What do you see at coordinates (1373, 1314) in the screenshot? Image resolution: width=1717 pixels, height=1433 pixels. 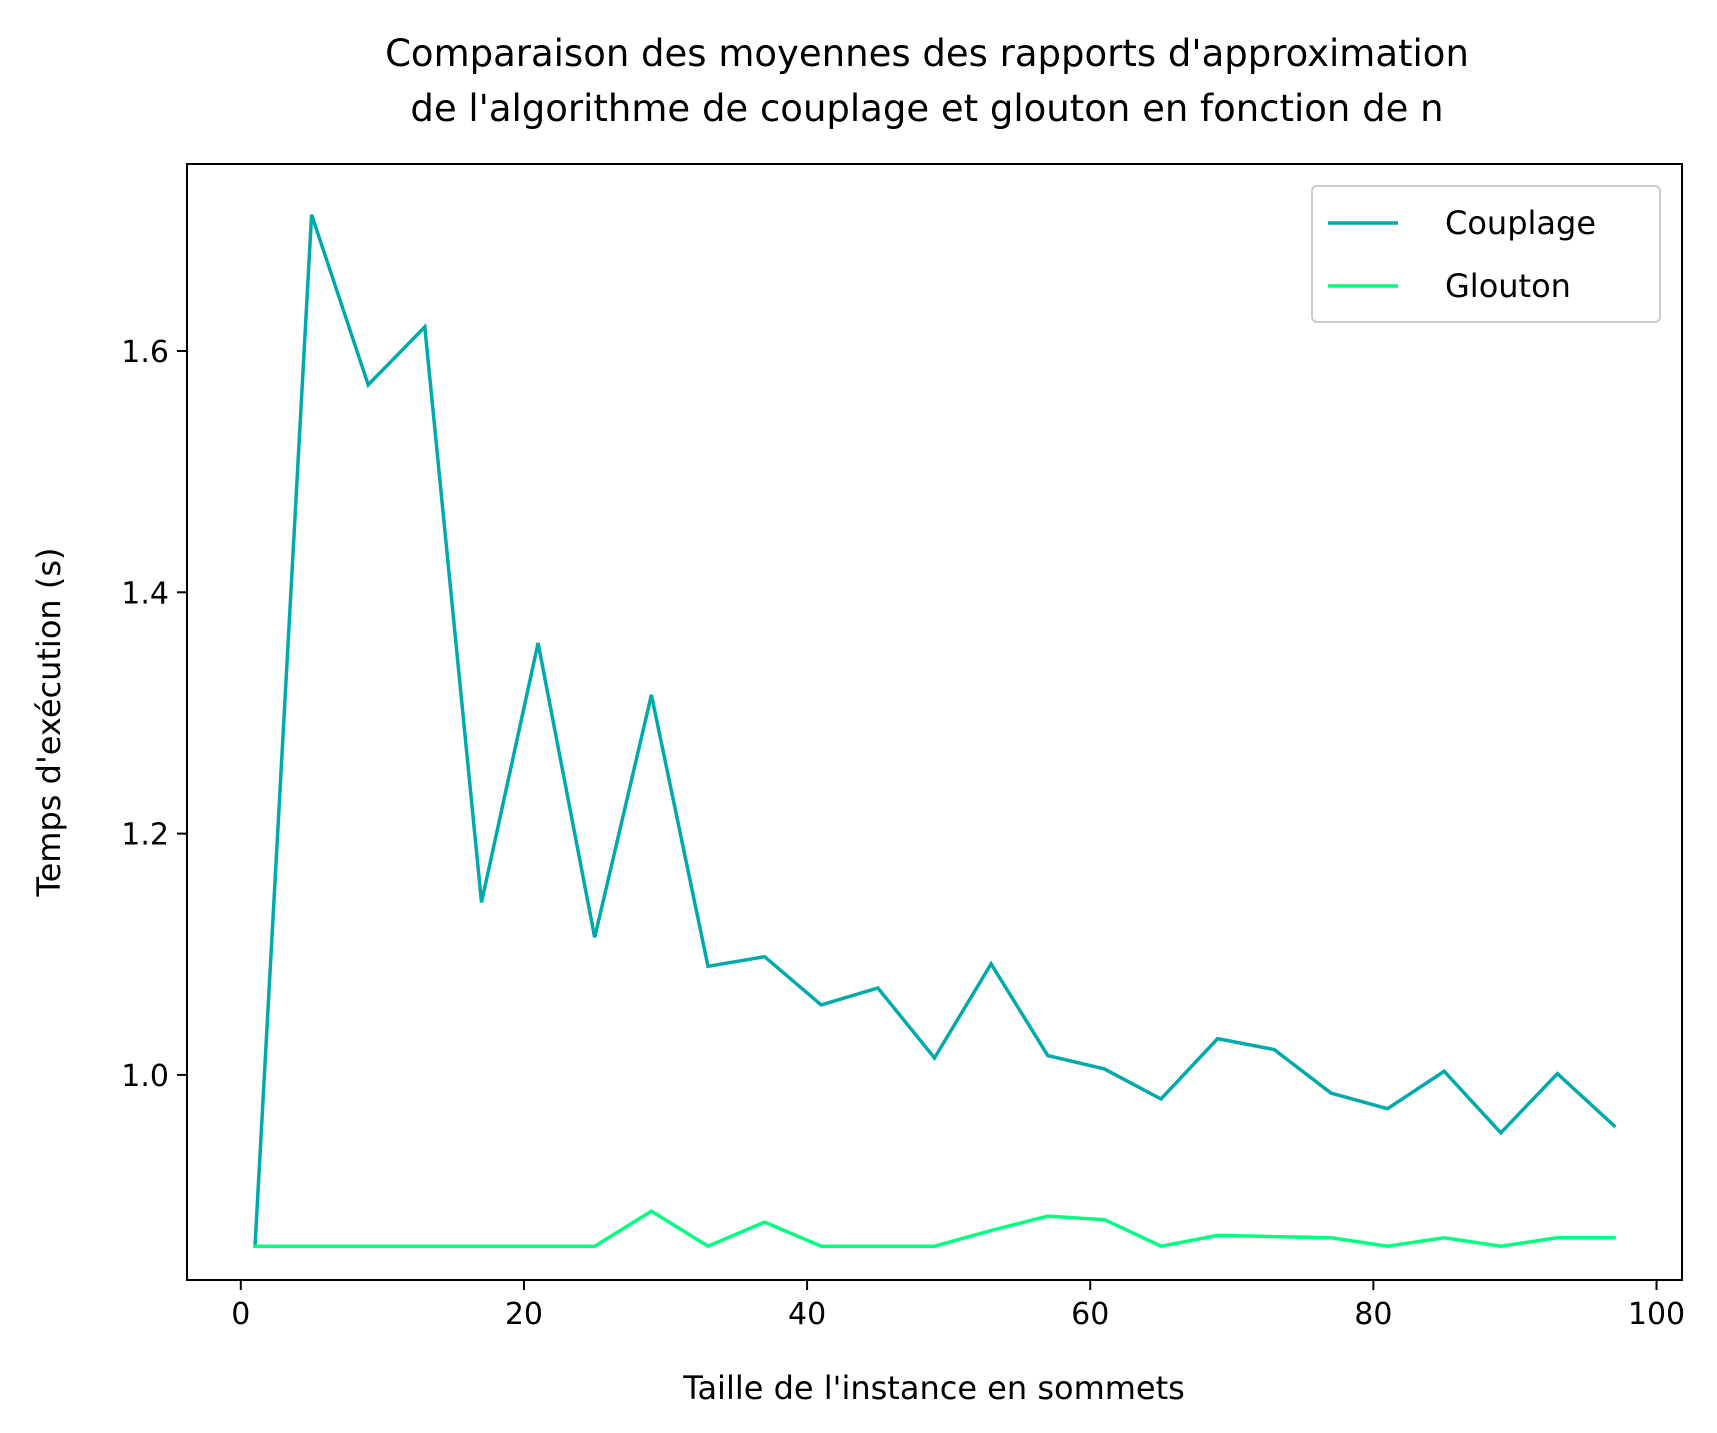 I see `x-tick-label: 80` at bounding box center [1373, 1314].